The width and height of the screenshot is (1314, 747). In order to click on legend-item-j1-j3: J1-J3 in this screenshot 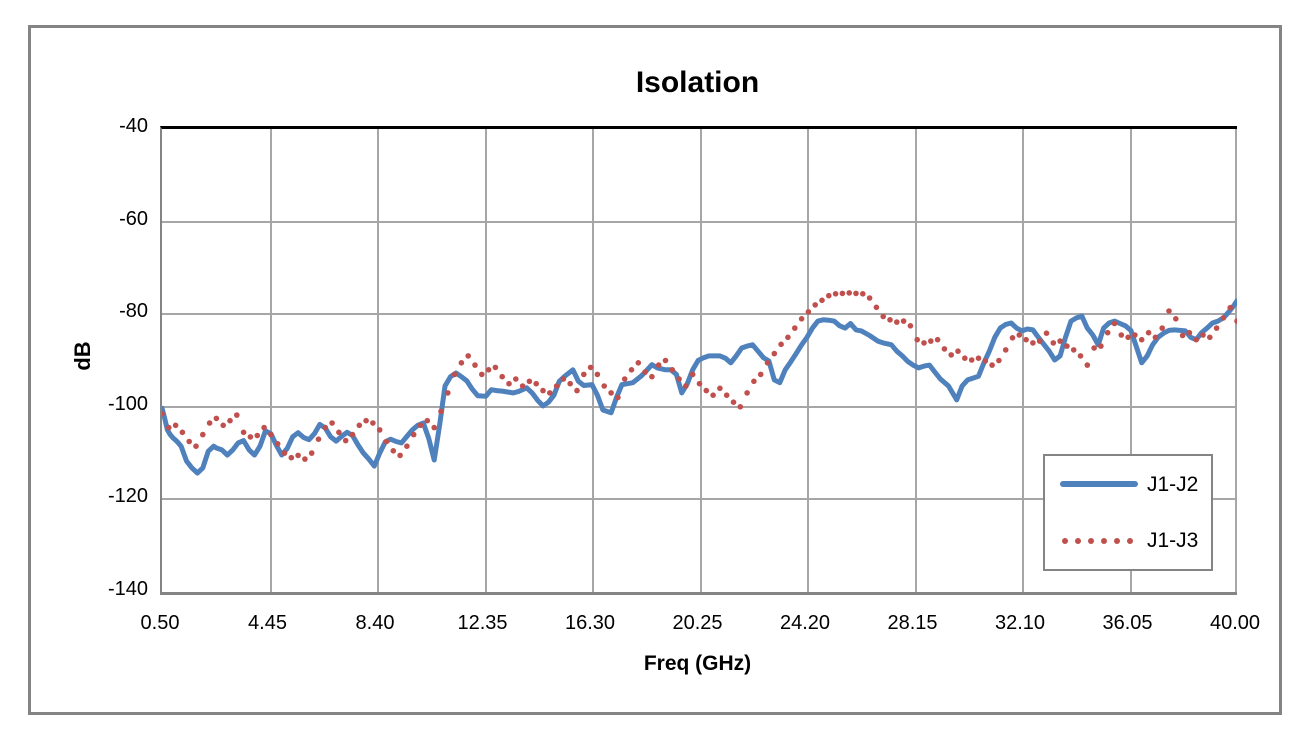, I will do `click(1128, 540)`.